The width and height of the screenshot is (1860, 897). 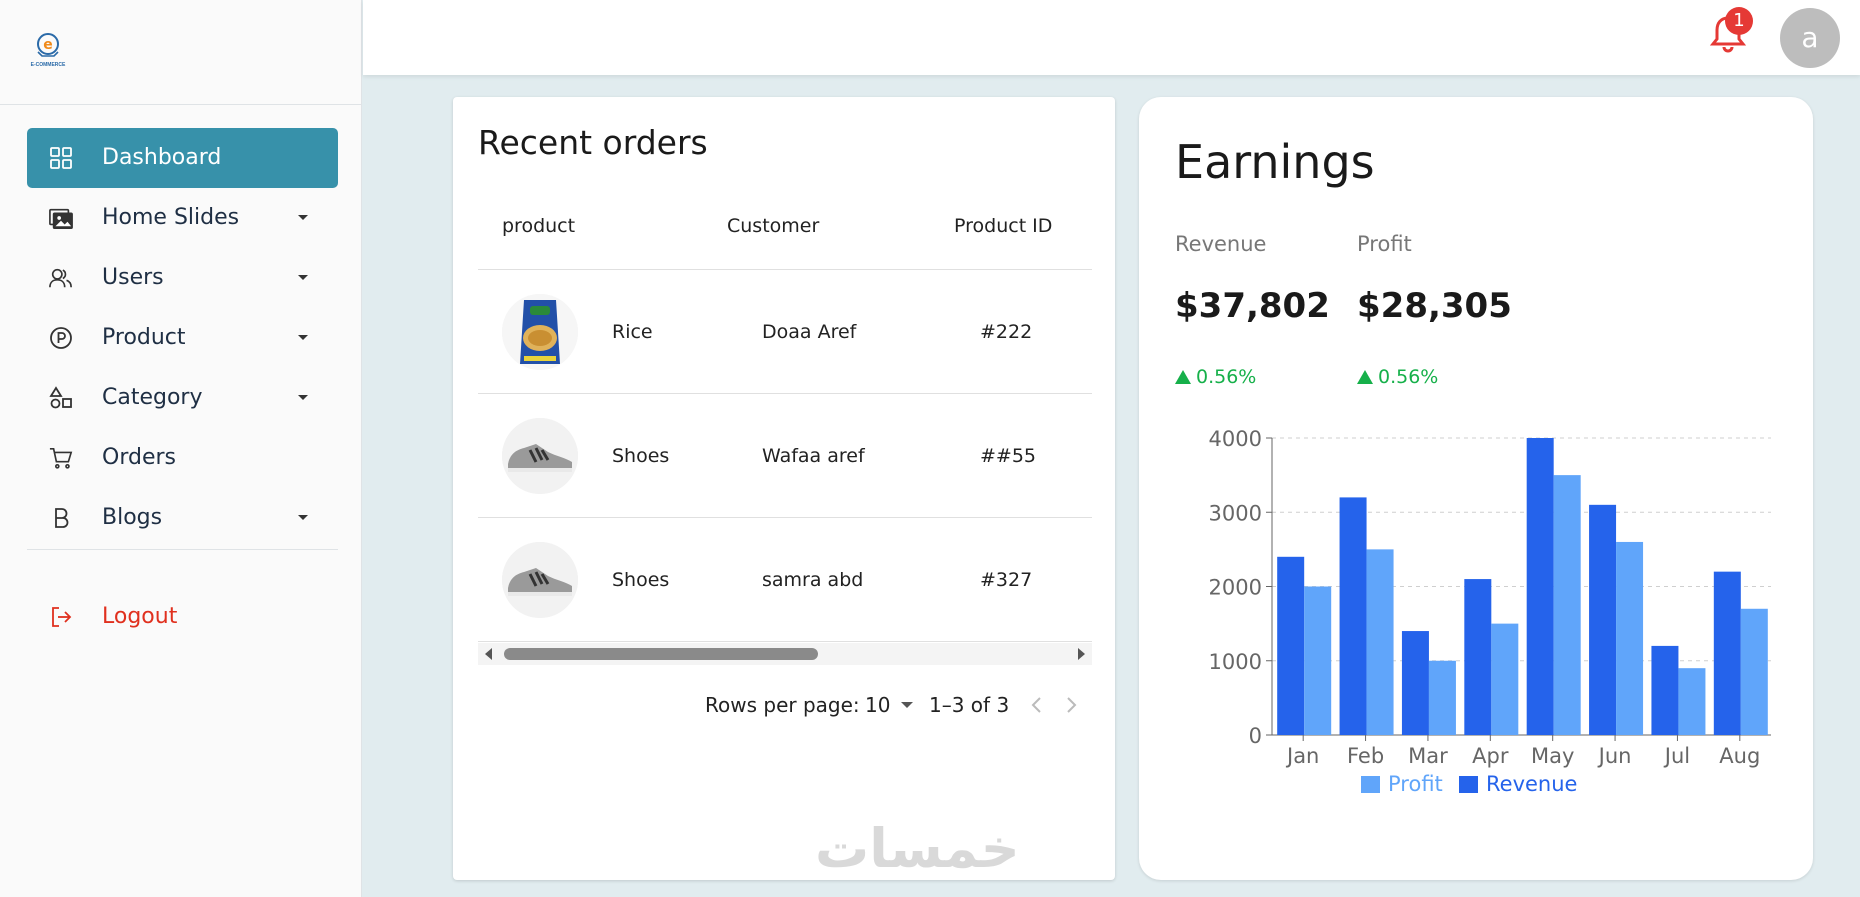 What do you see at coordinates (1505, 679) in the screenshot?
I see `bar-profit-apr` at bounding box center [1505, 679].